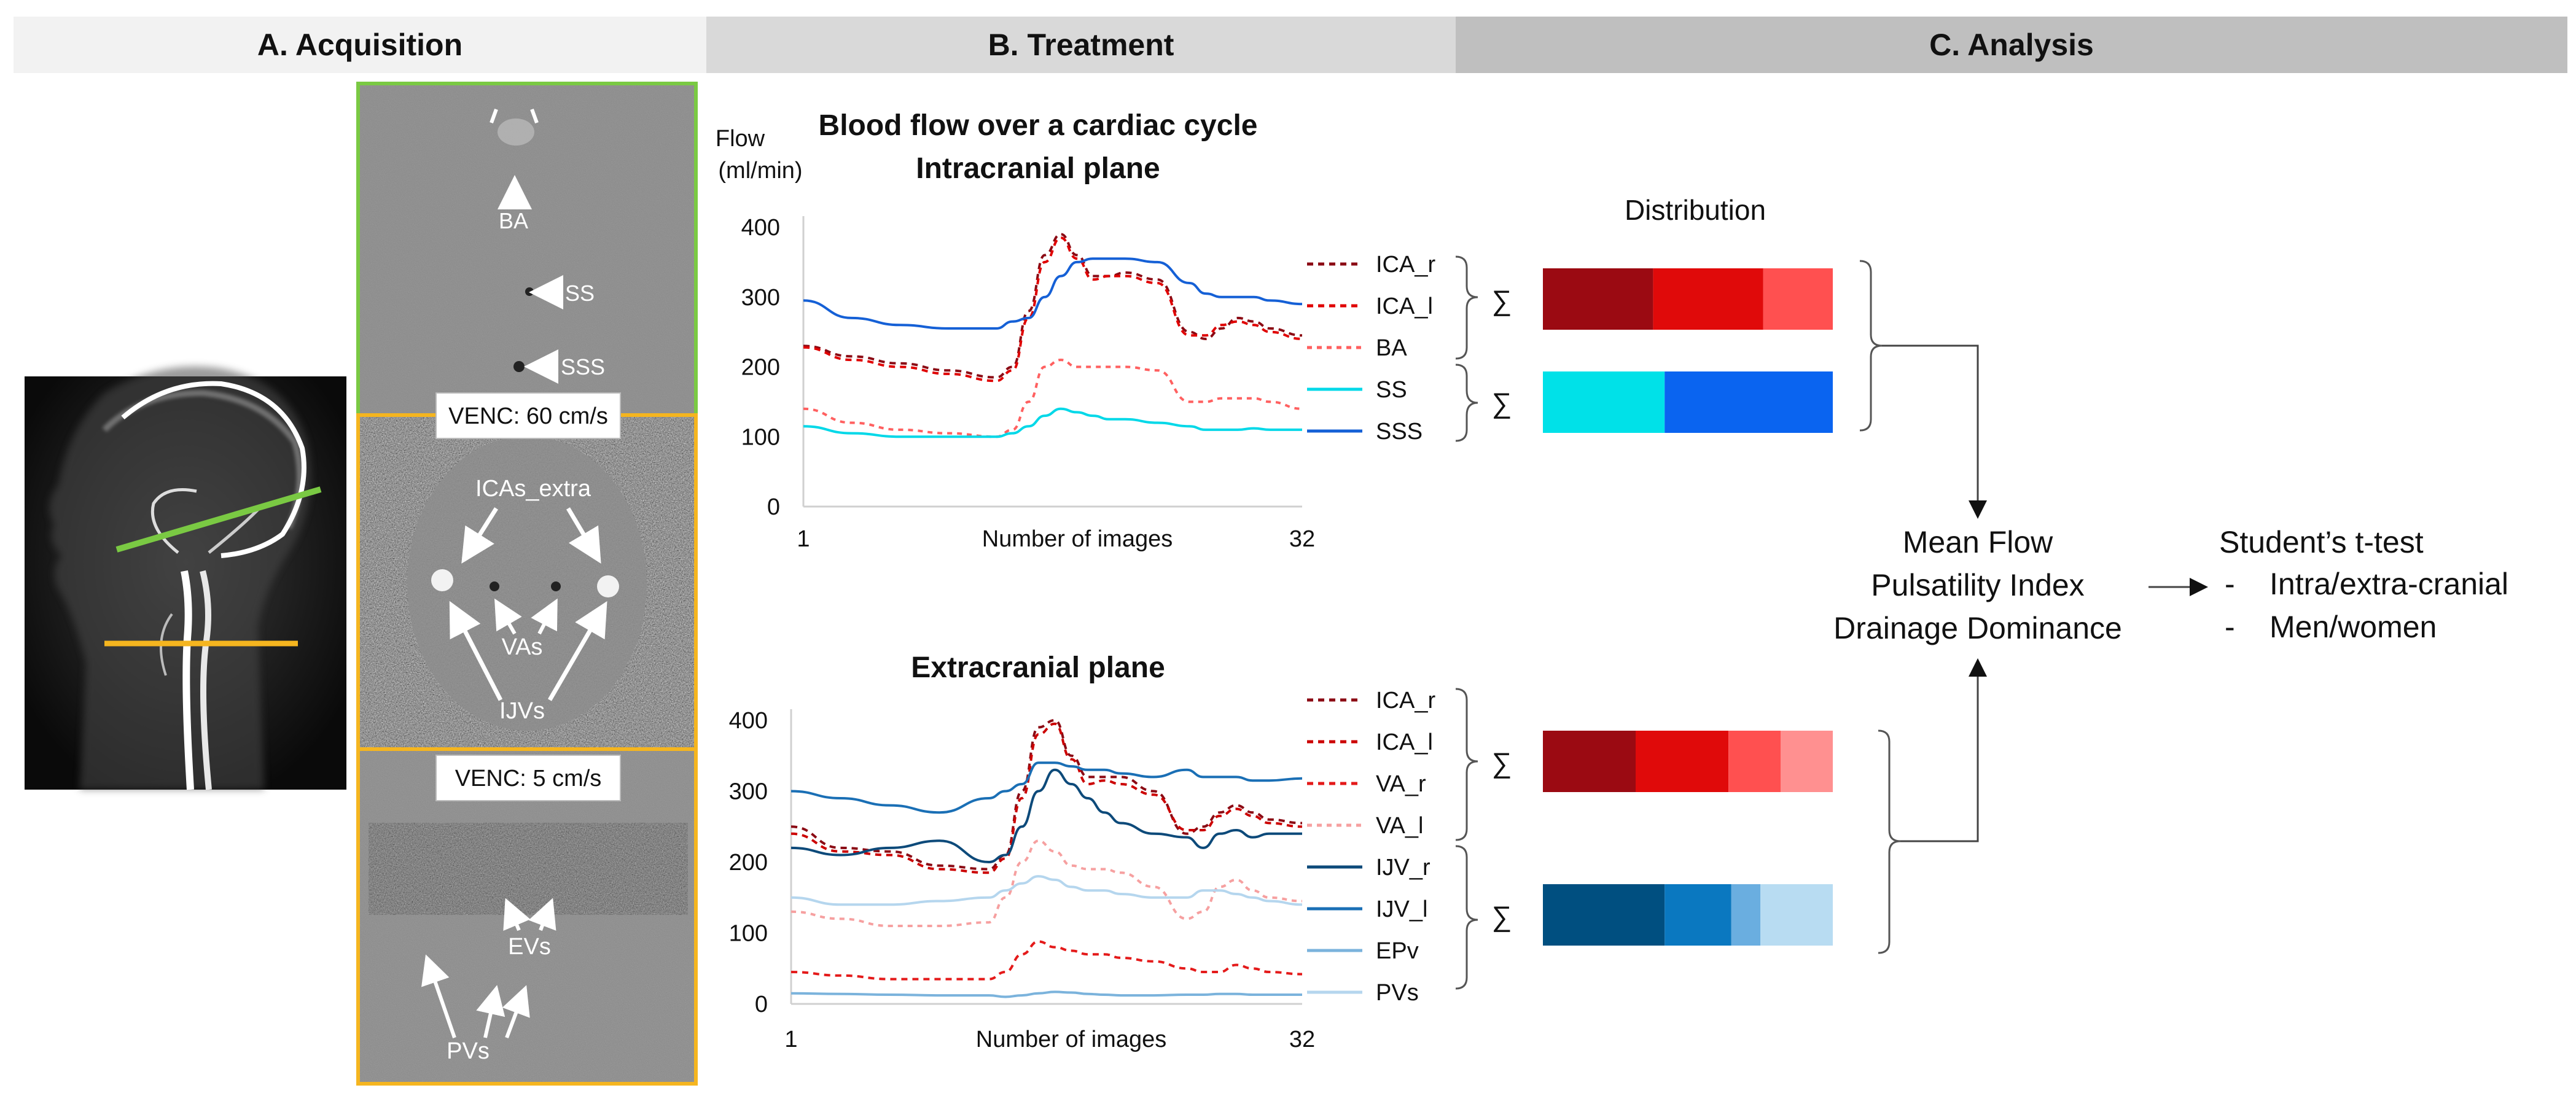 The height and width of the screenshot is (1104, 2576). Describe the element at coordinates (1502, 300) in the screenshot. I see `sum-symbol-1: ∑` at that location.